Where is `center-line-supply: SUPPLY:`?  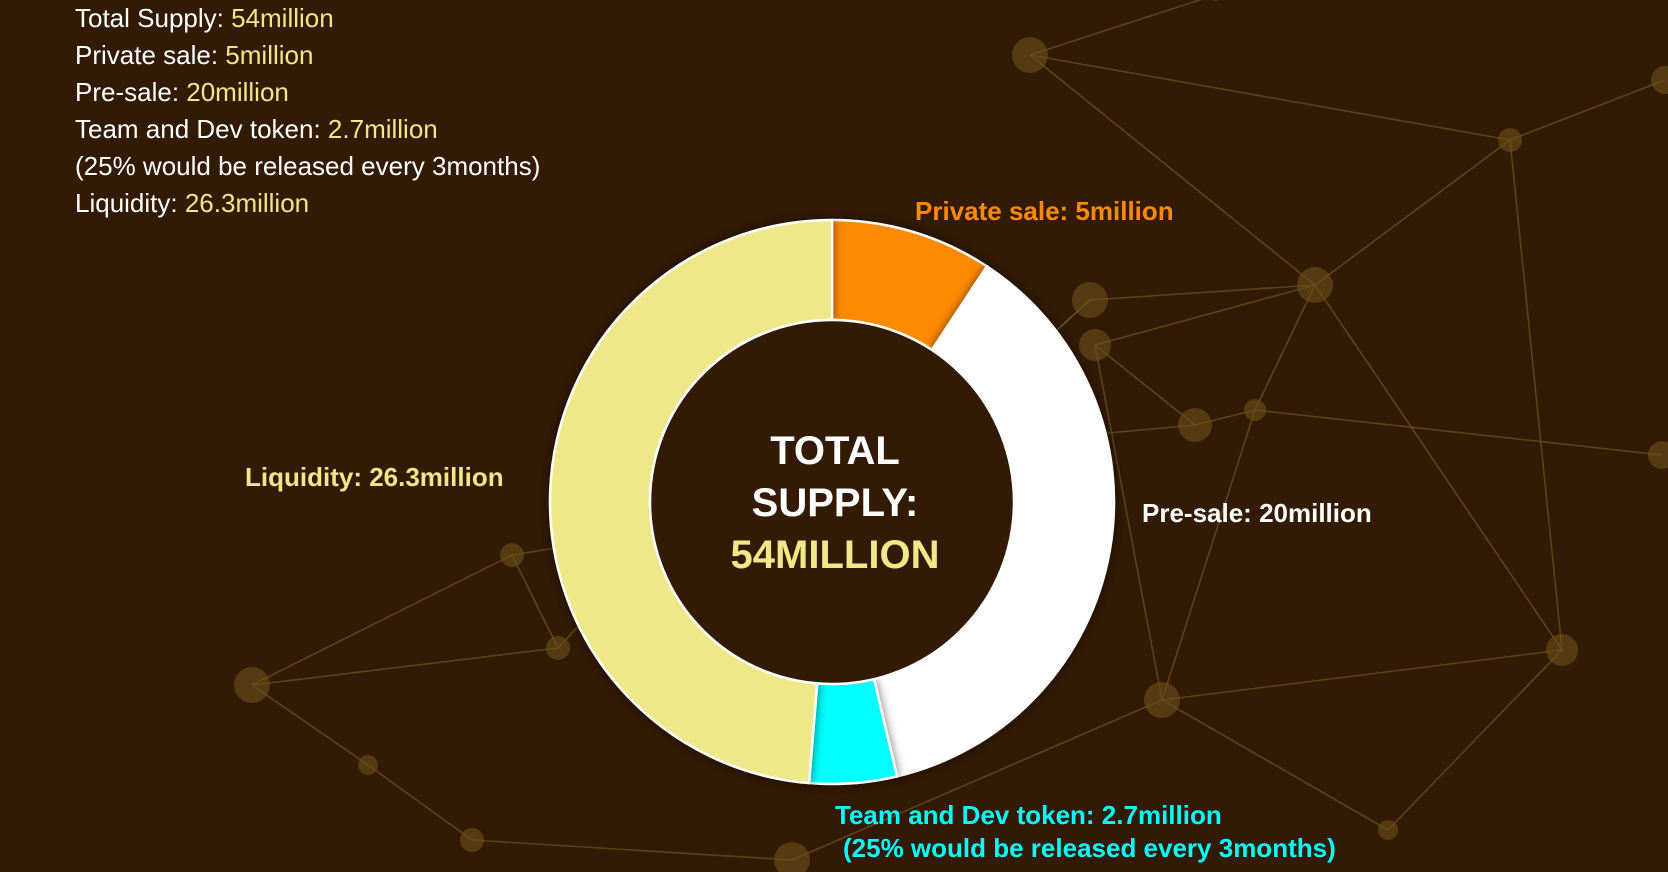
center-line-supply: SUPPLY: is located at coordinates (835, 503).